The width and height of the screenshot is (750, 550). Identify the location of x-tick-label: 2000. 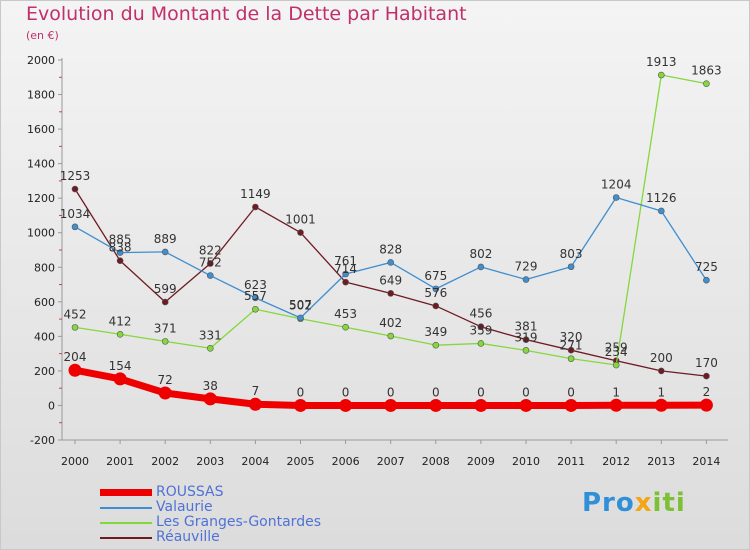
(75, 461).